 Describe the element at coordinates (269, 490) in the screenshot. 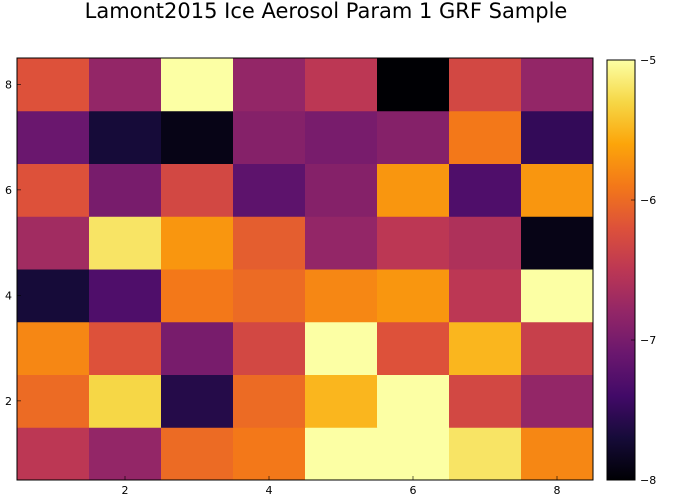

I see `x-tick-label: 4` at that location.